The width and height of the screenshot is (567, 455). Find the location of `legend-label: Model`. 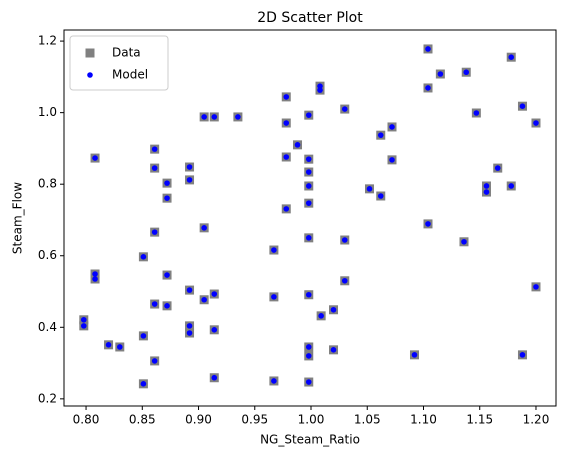

legend-label: Model is located at coordinates (130, 75).